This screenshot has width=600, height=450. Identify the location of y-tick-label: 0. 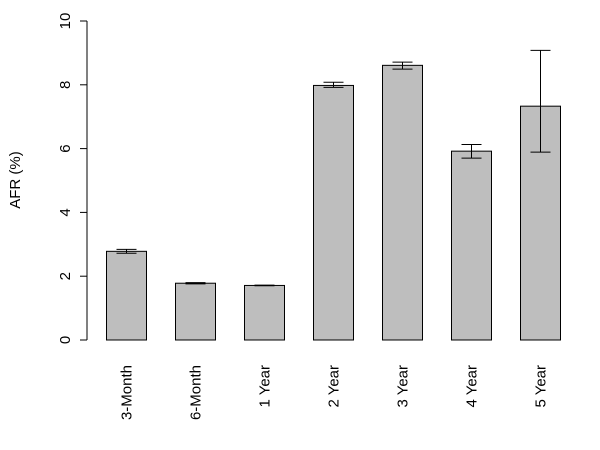
(65, 340).